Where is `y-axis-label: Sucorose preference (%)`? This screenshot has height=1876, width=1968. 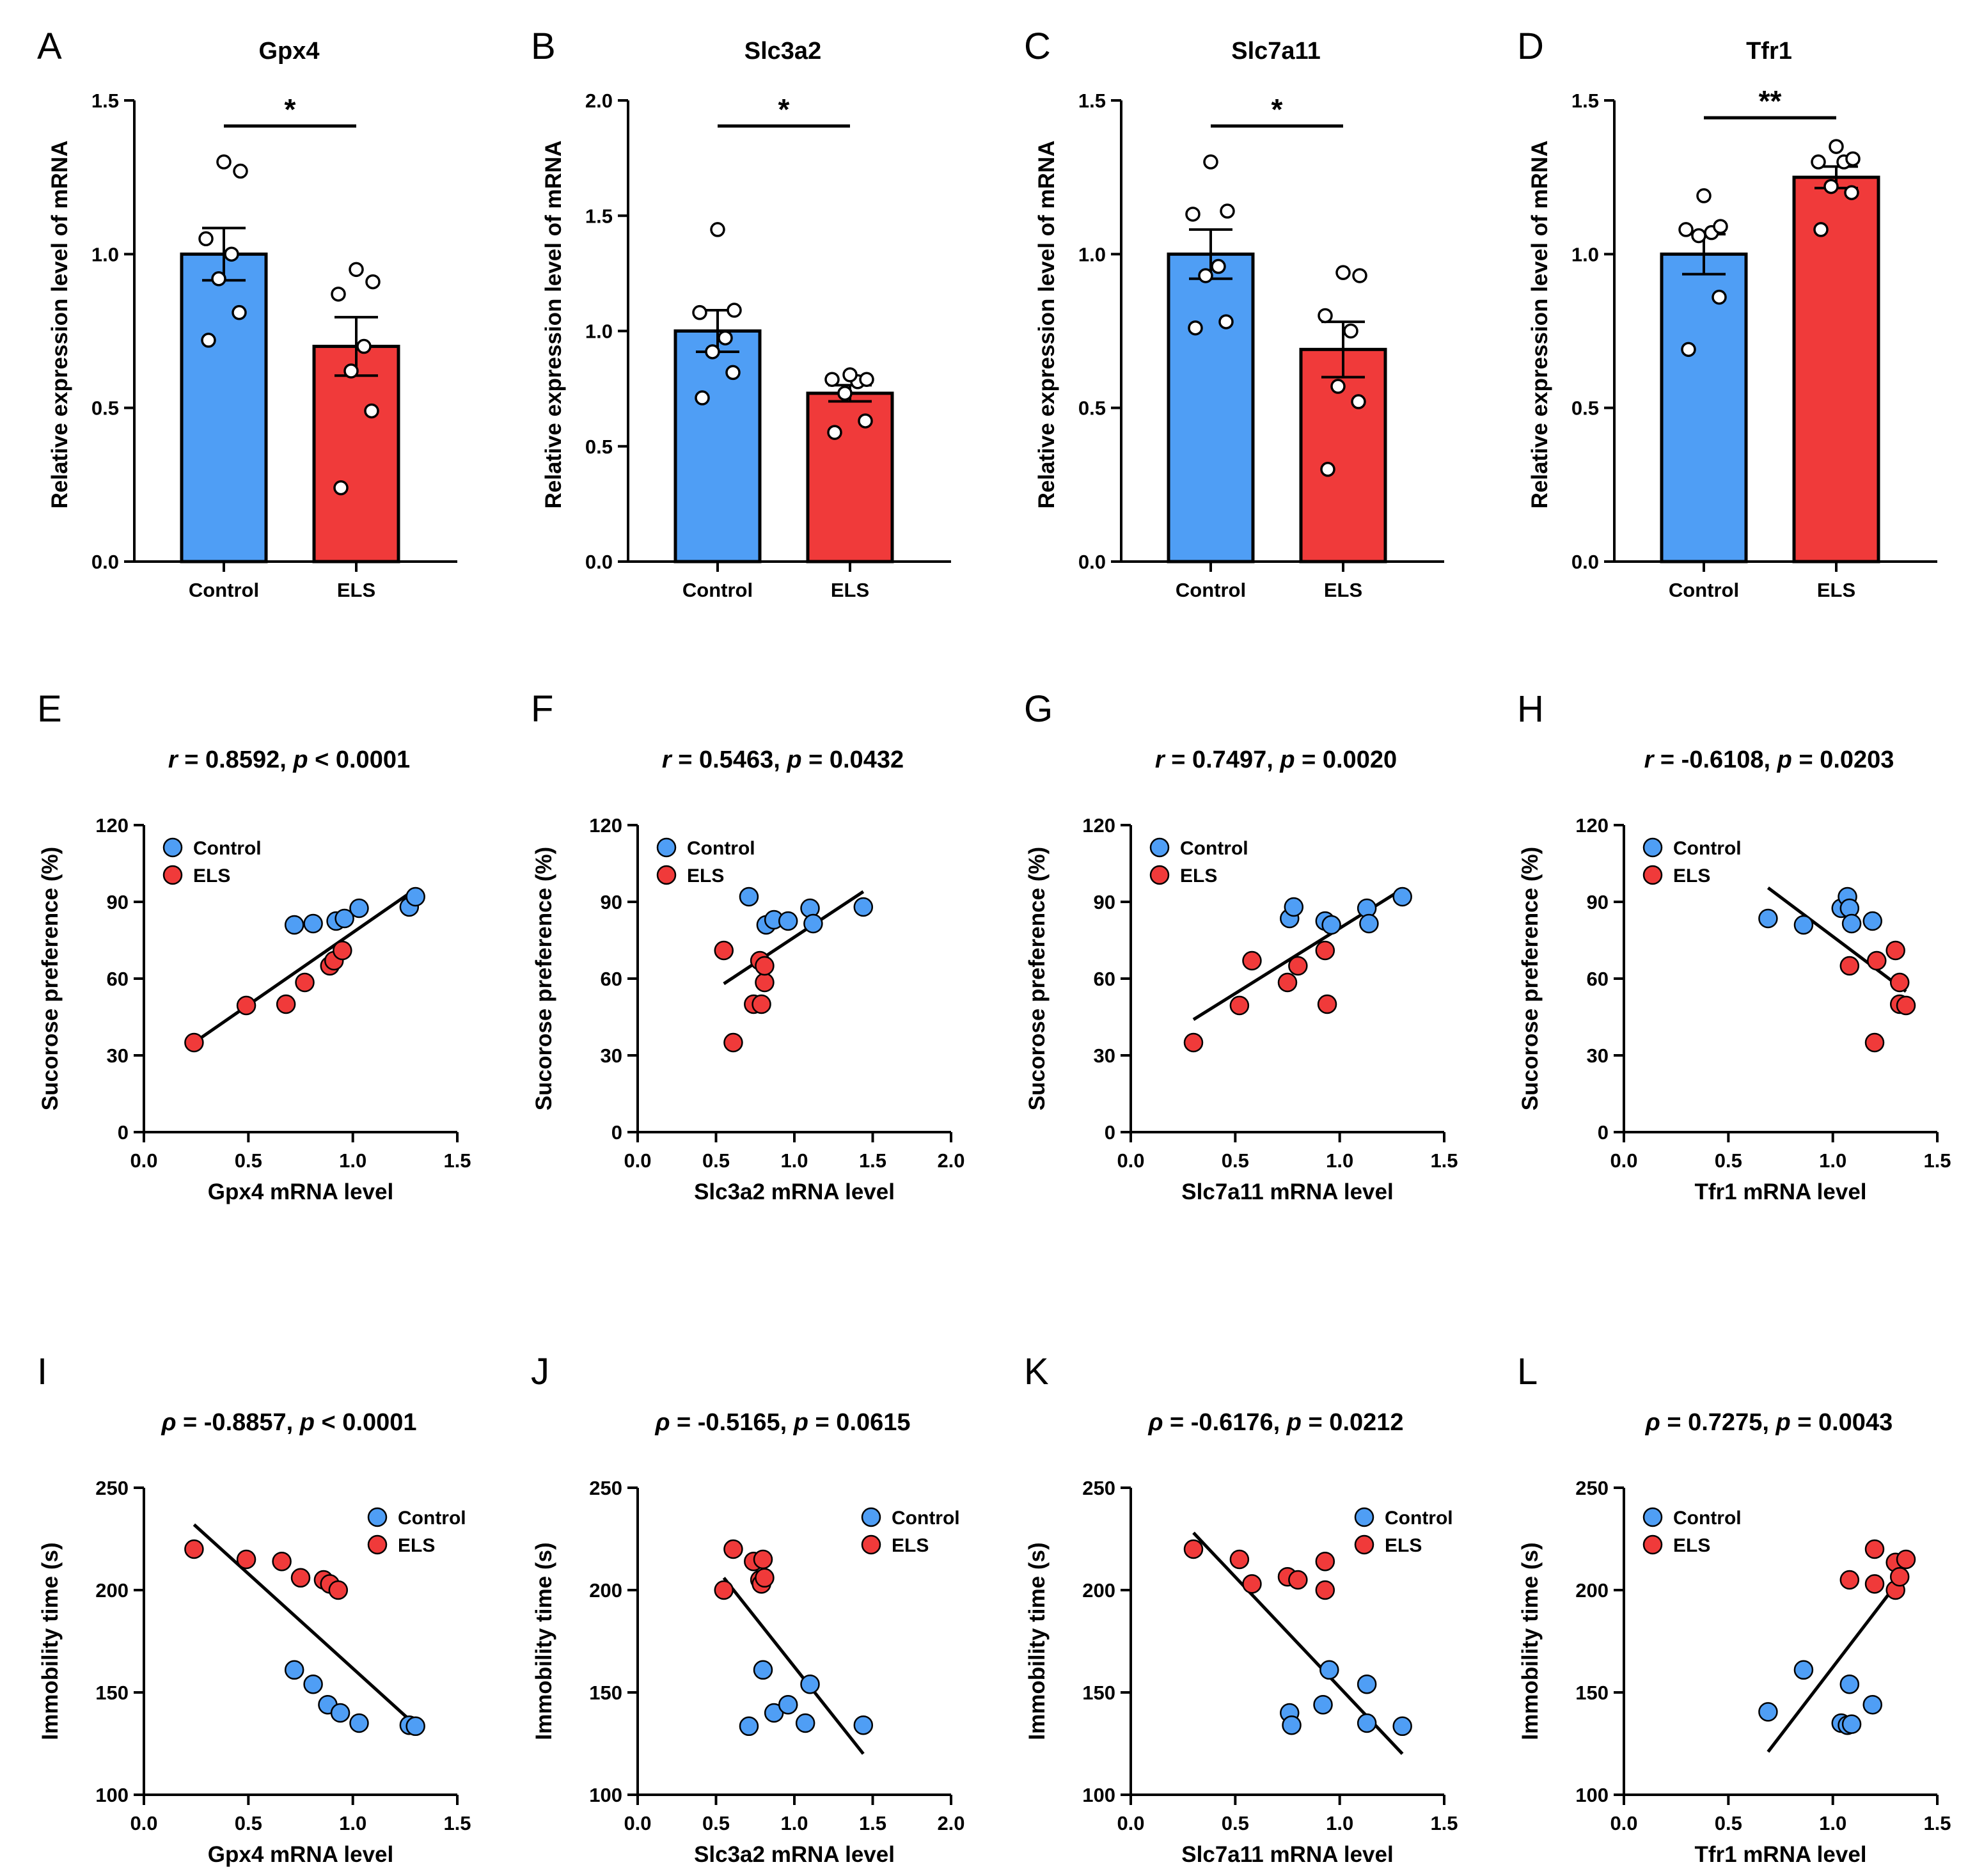 y-axis-label: Sucorose preference (%) is located at coordinates (1037, 978).